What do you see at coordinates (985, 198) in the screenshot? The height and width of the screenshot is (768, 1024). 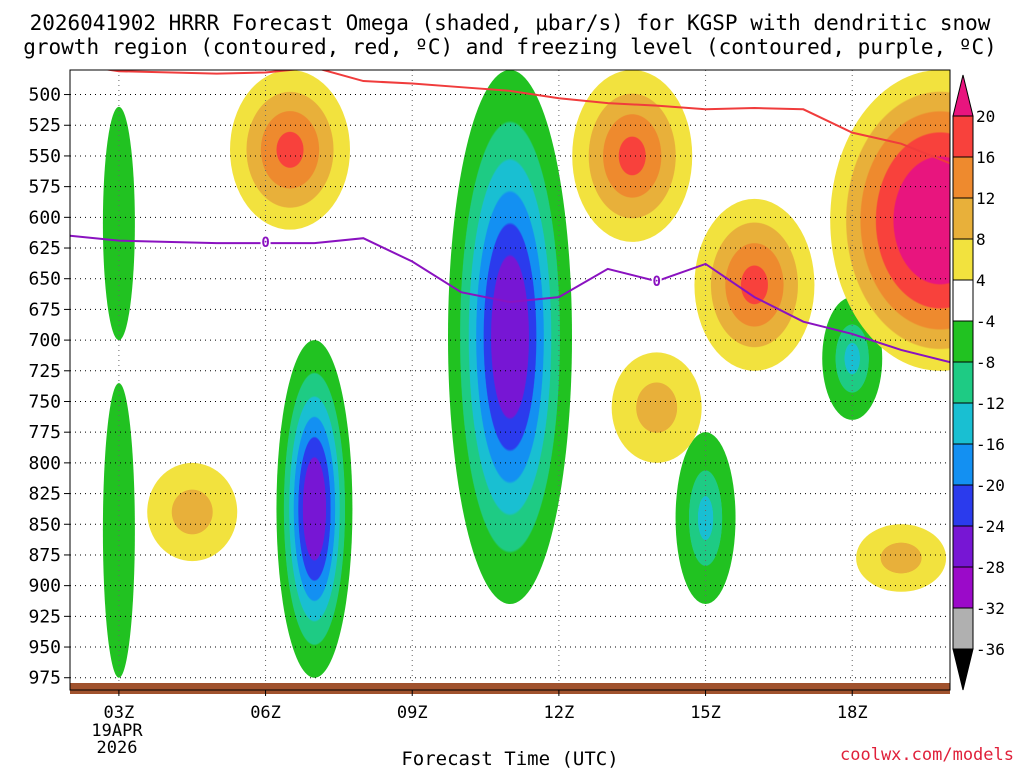 I see `colorbar-label-2: 12` at bounding box center [985, 198].